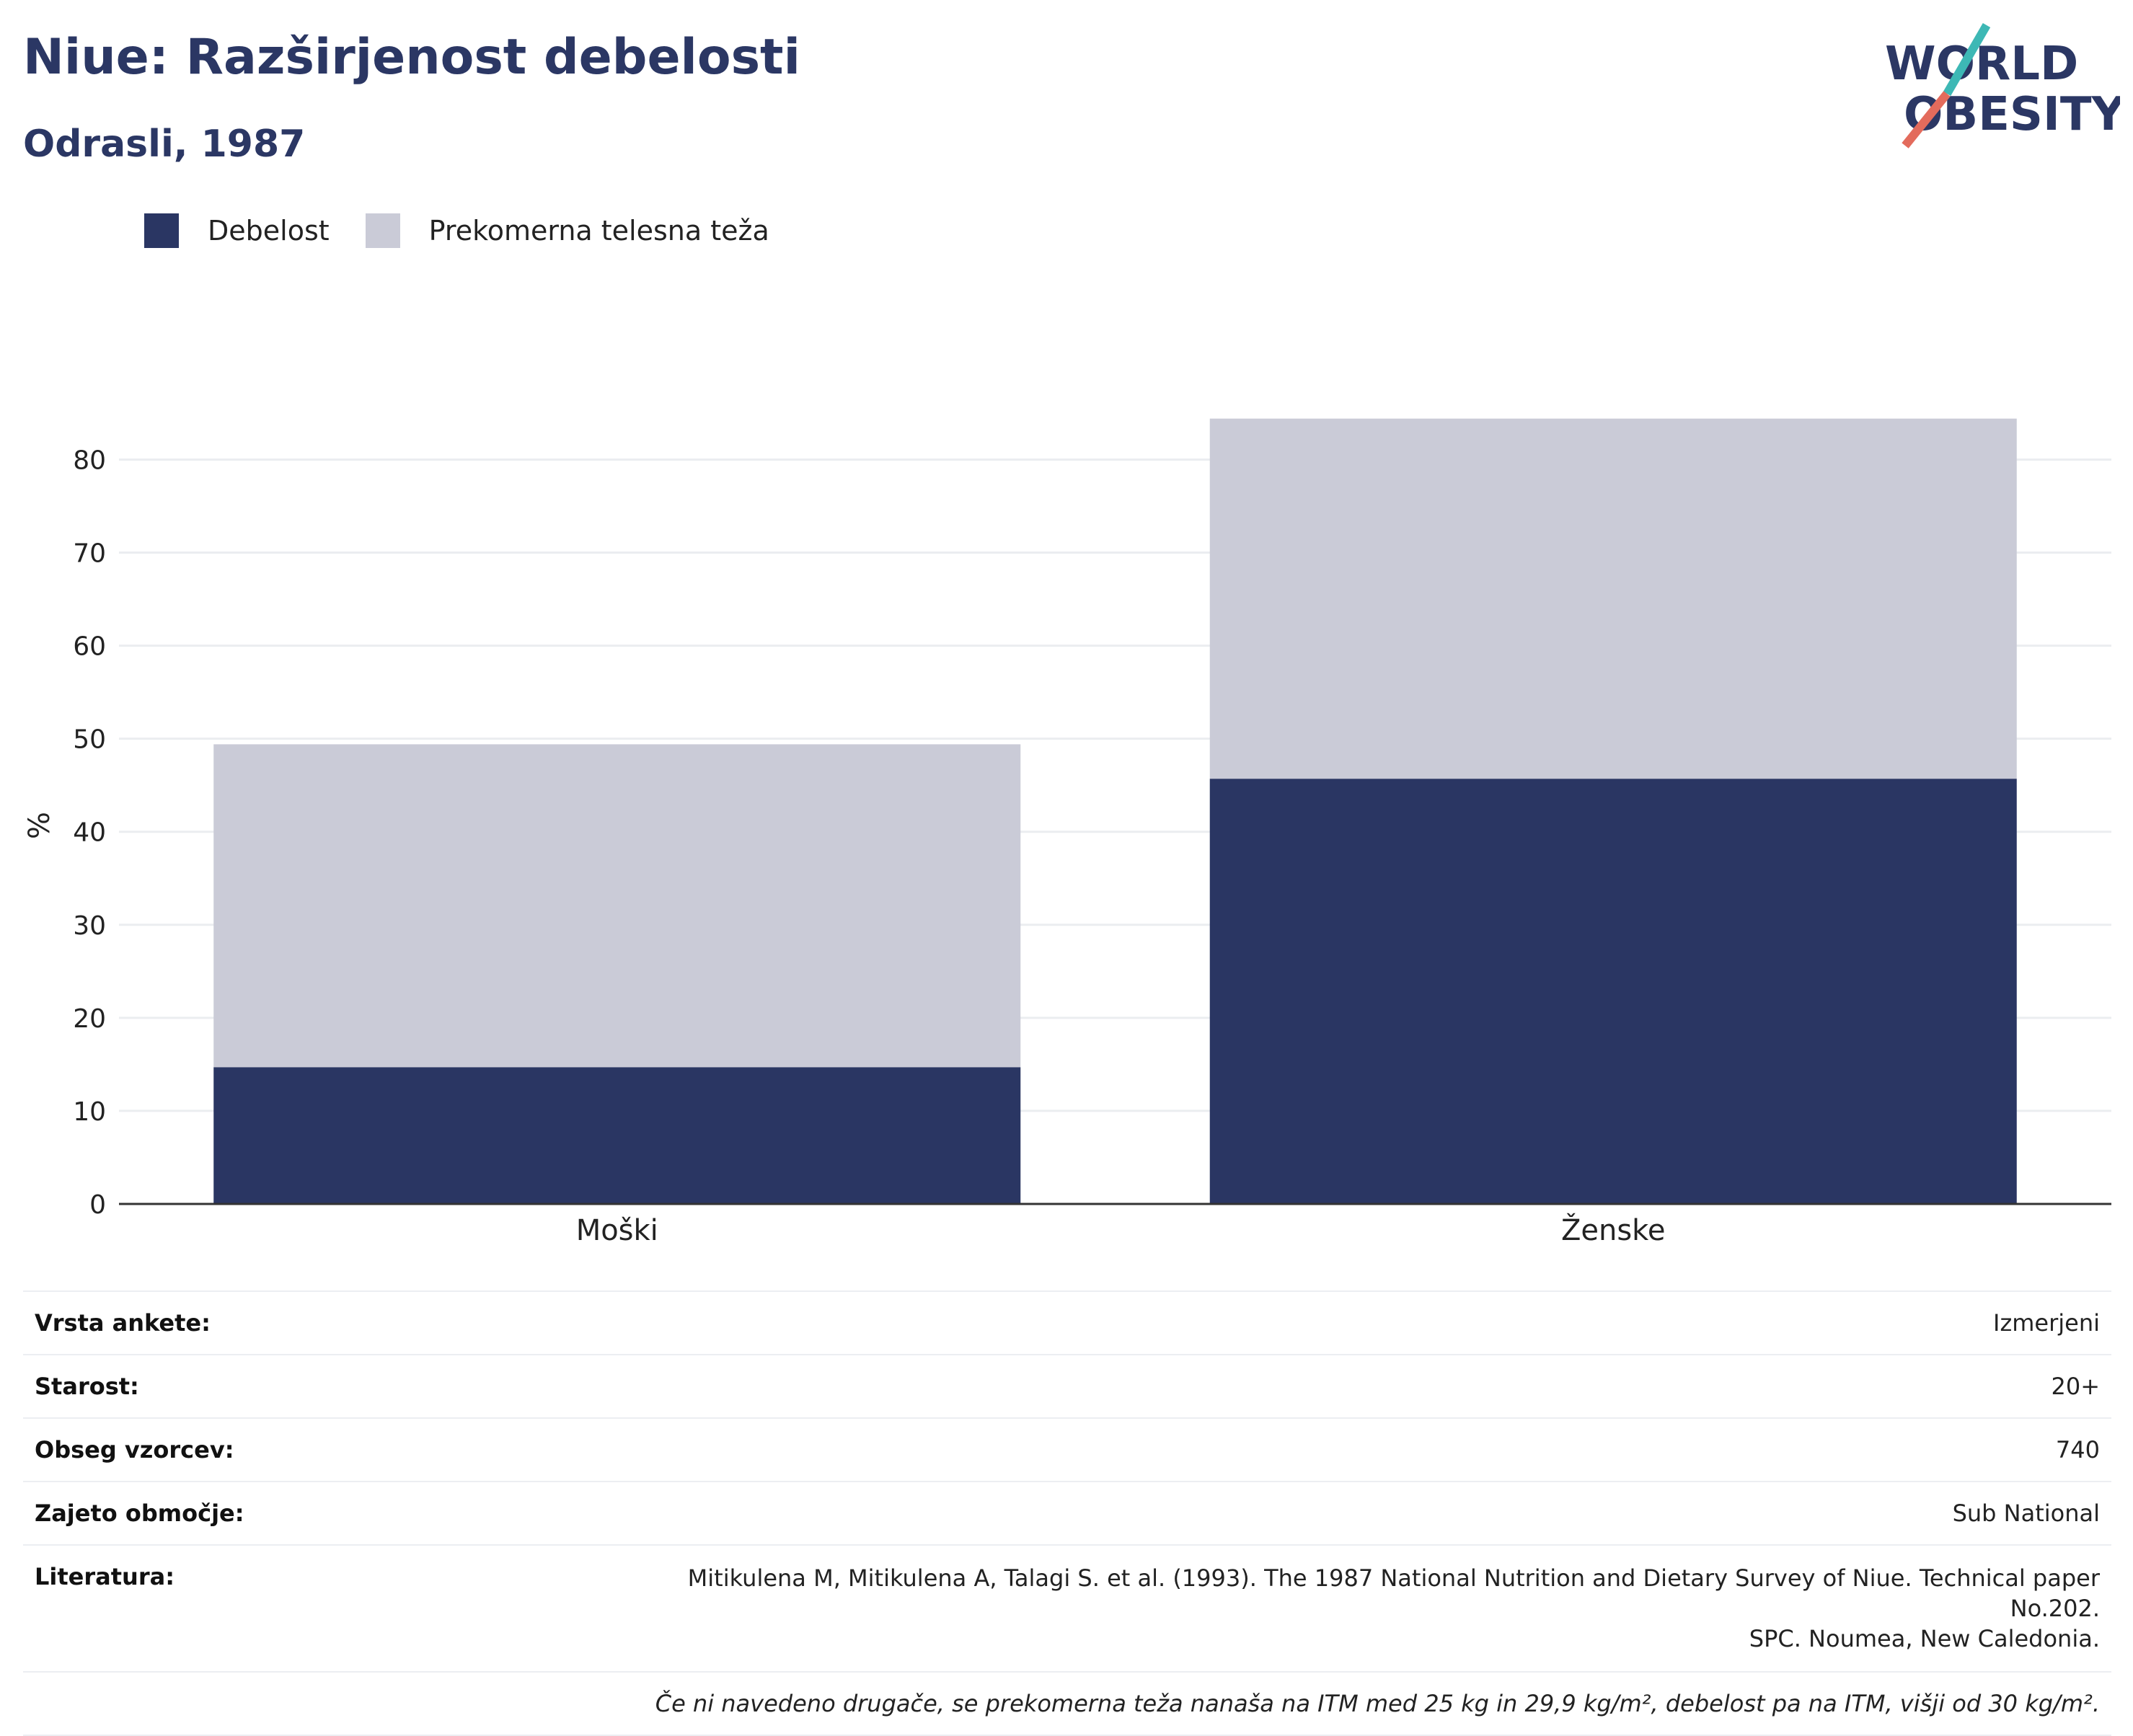 The height and width of the screenshot is (1736, 2133). What do you see at coordinates (90, 554) in the screenshot?
I see `y-tick-label: 70` at bounding box center [90, 554].